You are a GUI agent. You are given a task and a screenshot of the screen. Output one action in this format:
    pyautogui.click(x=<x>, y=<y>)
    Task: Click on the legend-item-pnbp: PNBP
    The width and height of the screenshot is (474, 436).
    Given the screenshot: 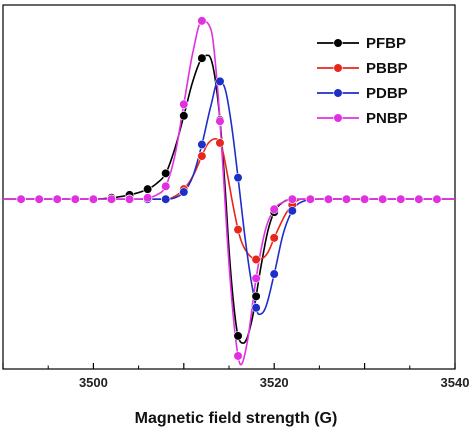 What is the action you would take?
    pyautogui.click(x=362, y=118)
    